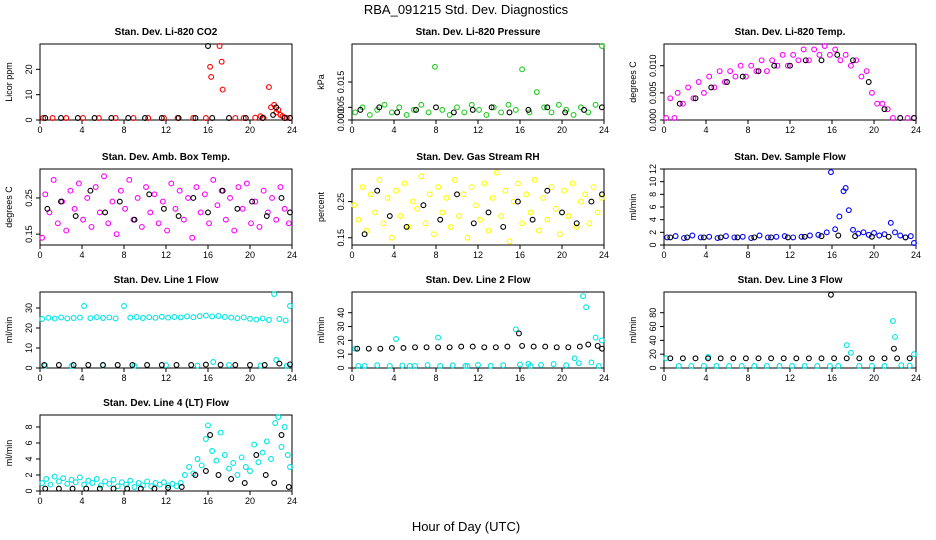 This screenshot has width=936, height=540. What do you see at coordinates (562, 130) in the screenshot?
I see `x-tick-label: 20` at bounding box center [562, 130].